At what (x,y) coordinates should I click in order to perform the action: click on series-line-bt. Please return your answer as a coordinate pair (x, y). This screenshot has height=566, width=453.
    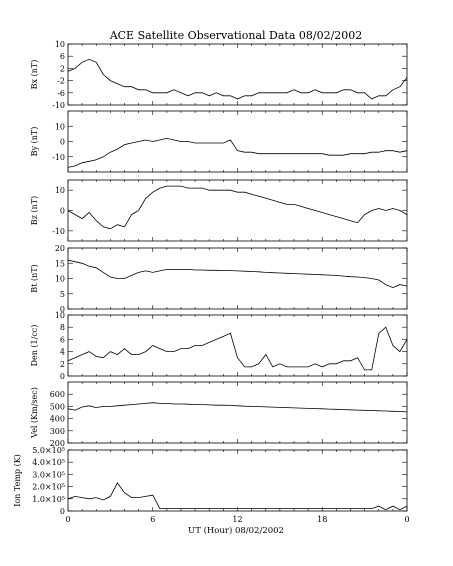
    Looking at the image, I should click on (237, 274).